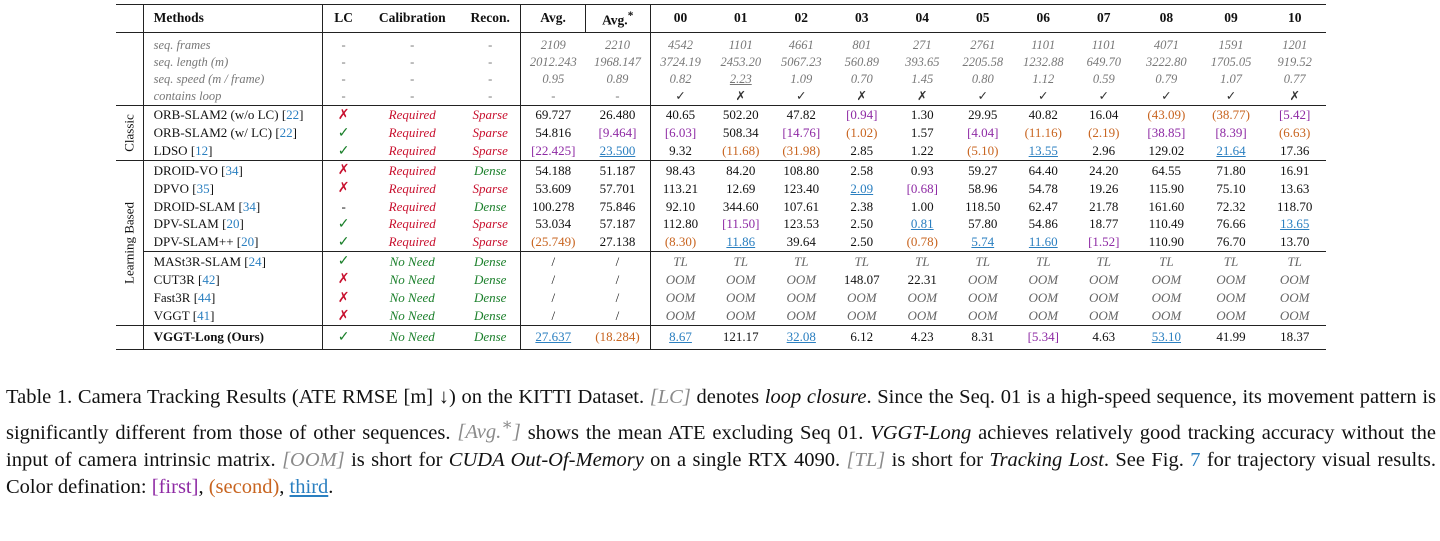 Image resolution: width=1440 pixels, height=541 pixels. What do you see at coordinates (343, 133) in the screenshot?
I see `check-icon: ✓` at bounding box center [343, 133].